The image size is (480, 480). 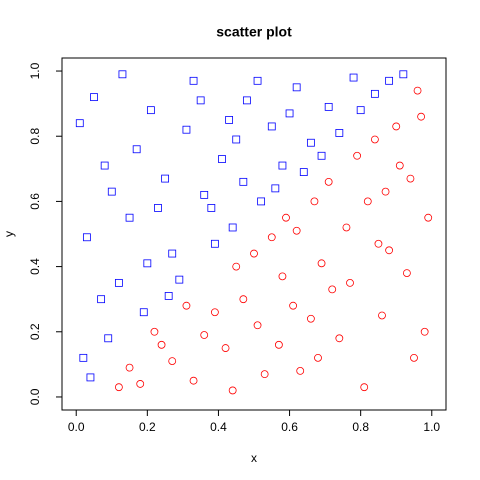 What do you see at coordinates (218, 427) in the screenshot?
I see `x-tick-label: 0.4` at bounding box center [218, 427].